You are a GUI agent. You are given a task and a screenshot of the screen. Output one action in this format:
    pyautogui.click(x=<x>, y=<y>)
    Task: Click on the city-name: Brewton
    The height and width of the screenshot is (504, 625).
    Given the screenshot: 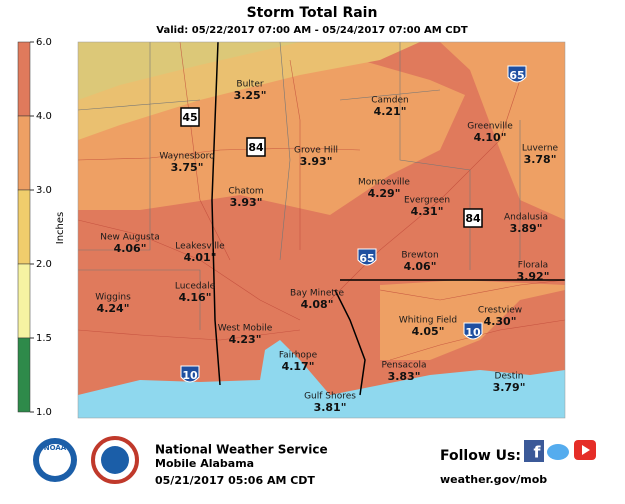 What is the action you would take?
    pyautogui.click(x=419, y=256)
    